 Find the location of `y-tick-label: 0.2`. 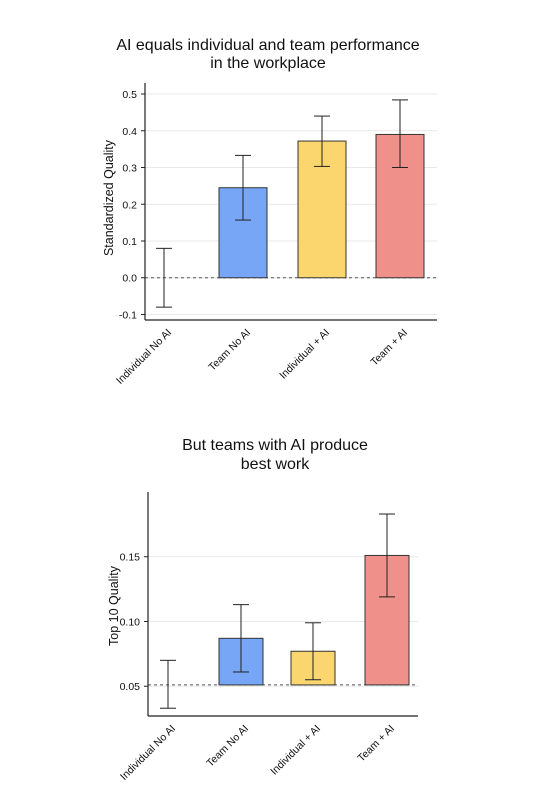

y-tick-label: 0.2 is located at coordinates (129, 205).